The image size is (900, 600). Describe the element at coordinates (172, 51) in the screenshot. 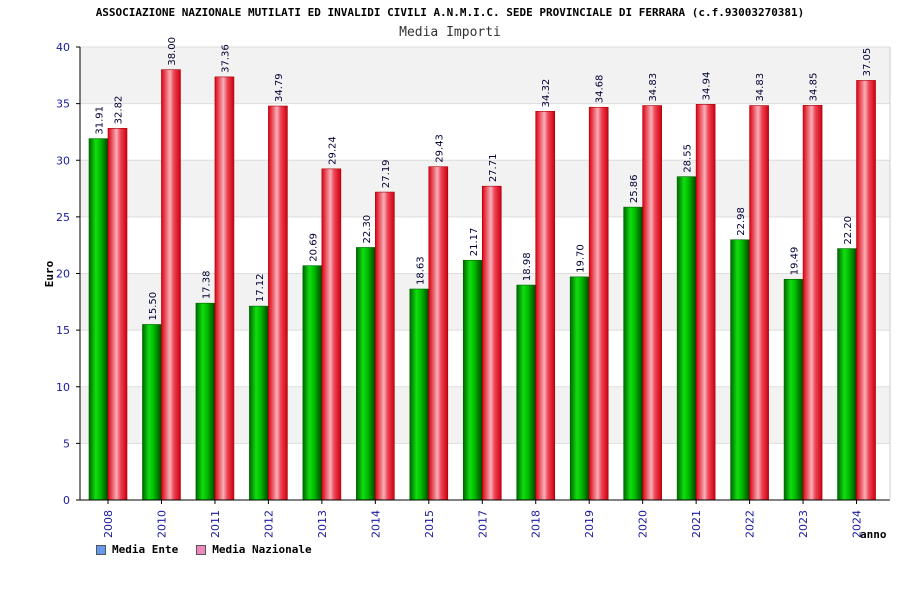

I see `data-label: 38.00` at that location.